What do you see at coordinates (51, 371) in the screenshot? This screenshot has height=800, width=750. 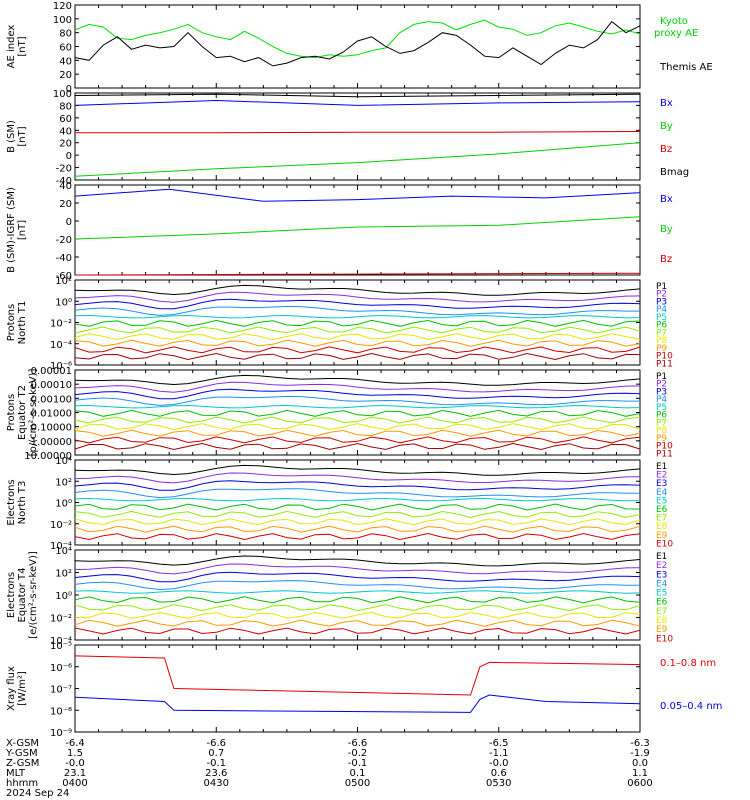 I see `y-tick-label: 0.00001` at bounding box center [51, 371].